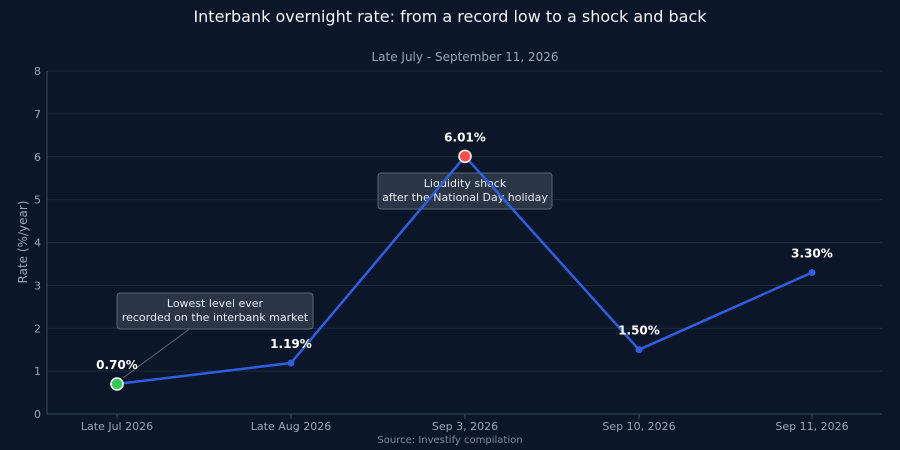 The image size is (900, 450). I want to click on x-tick-label: Sep 11, 2026, so click(811, 426).